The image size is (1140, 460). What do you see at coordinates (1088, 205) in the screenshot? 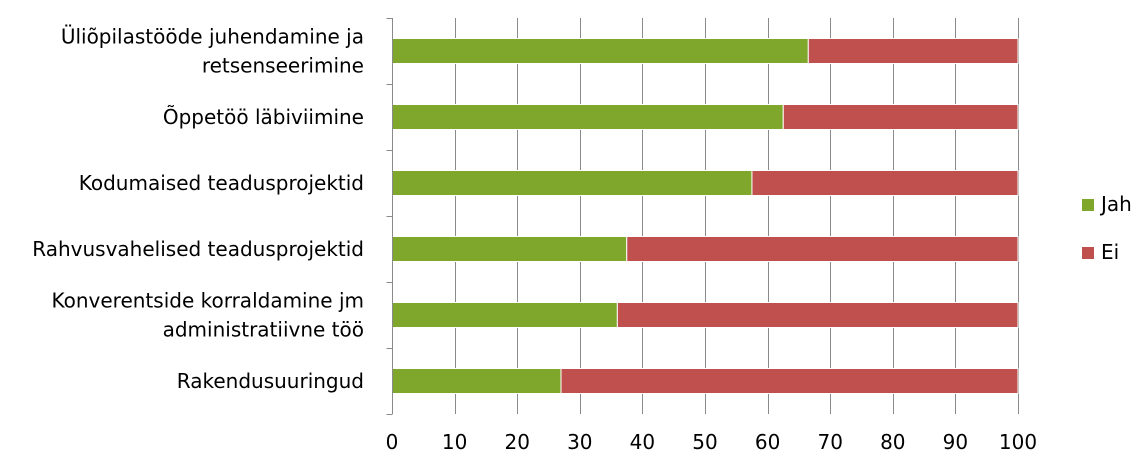
I see `legend-swatch-jah` at bounding box center [1088, 205].